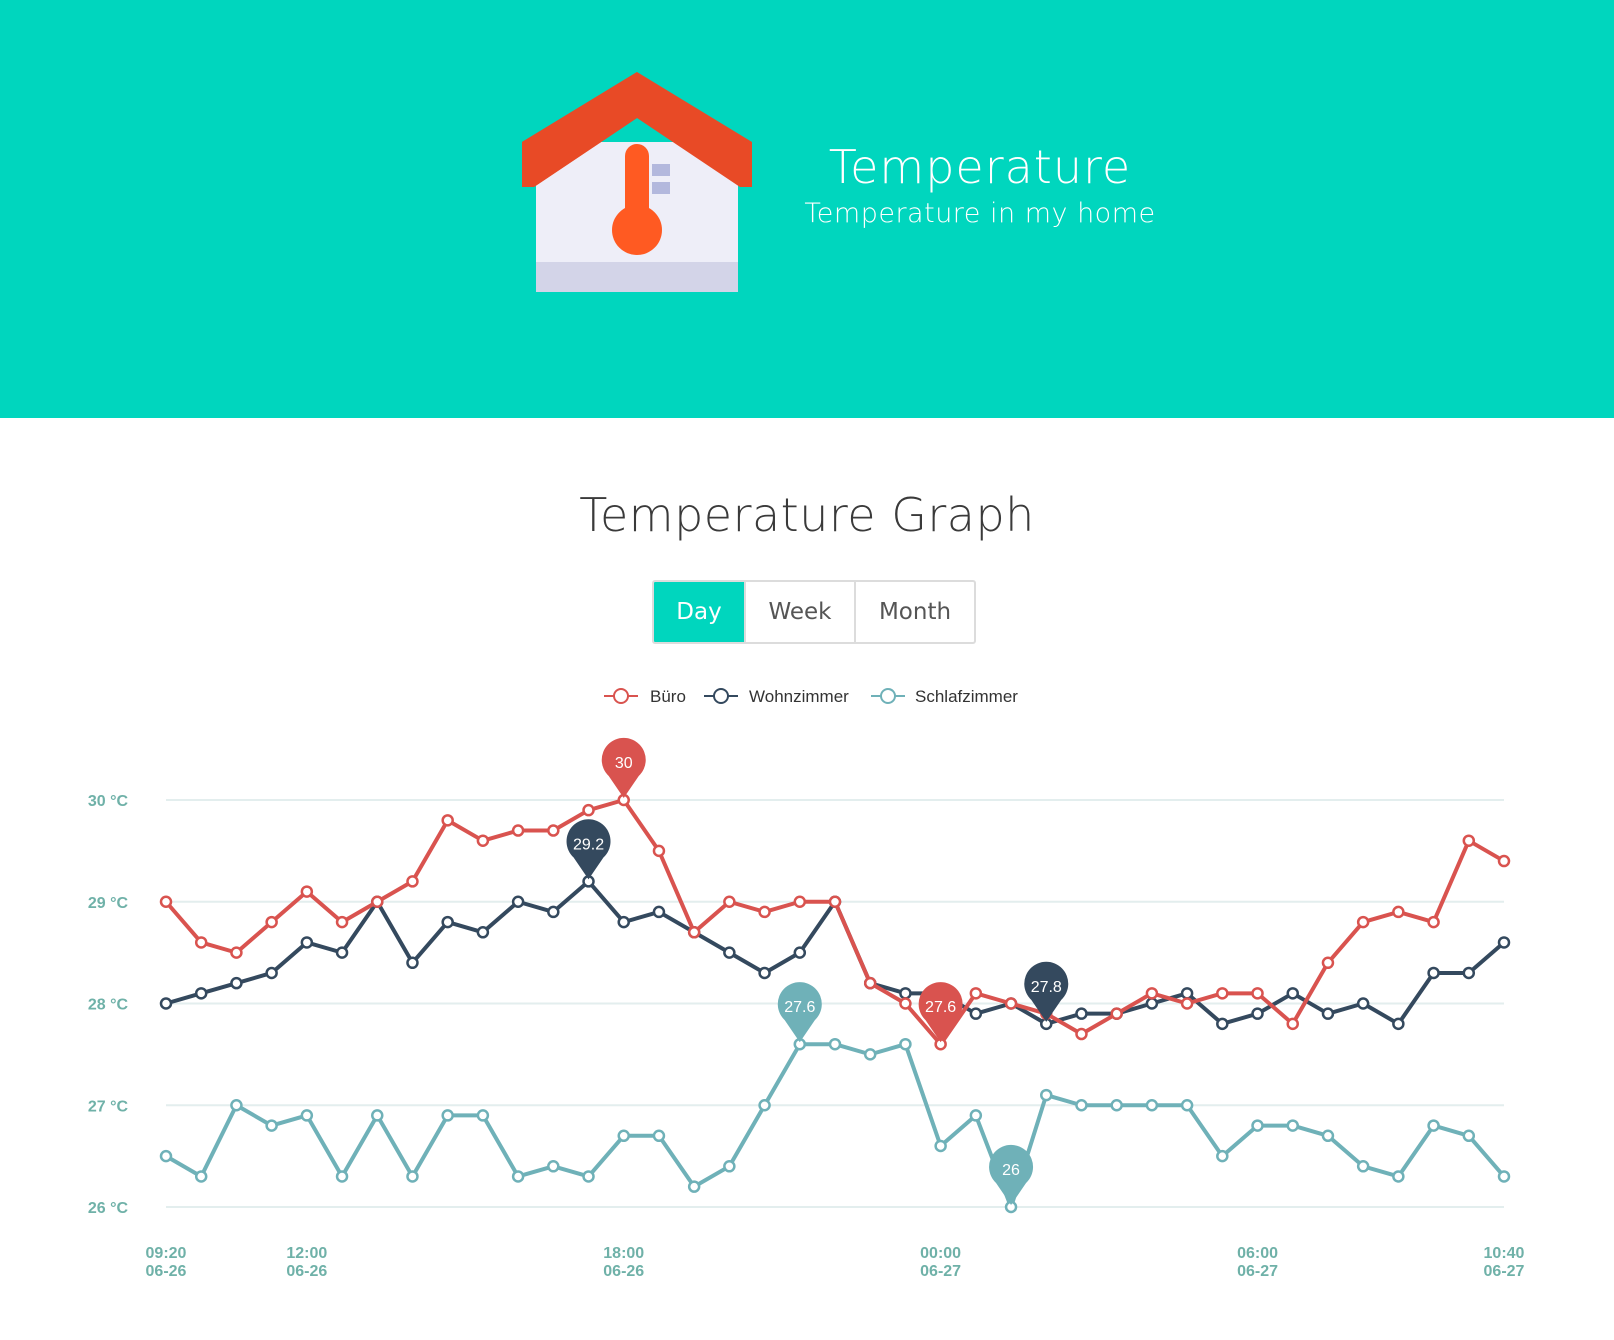  I want to click on y-tick-label: 29 °C, so click(108, 903).